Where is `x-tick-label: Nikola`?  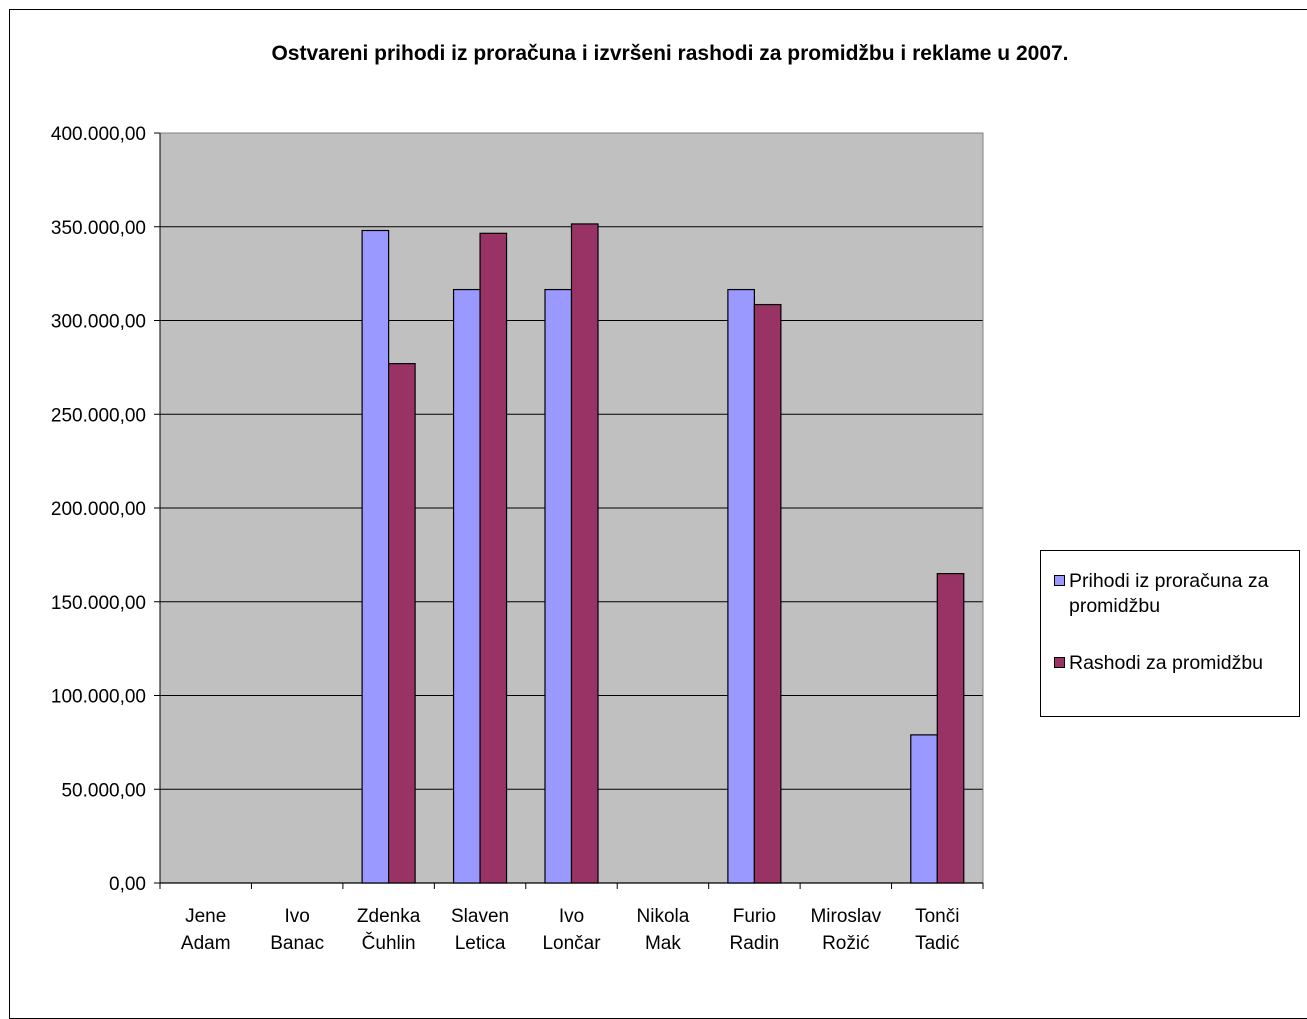
x-tick-label: Nikola is located at coordinates (663, 916).